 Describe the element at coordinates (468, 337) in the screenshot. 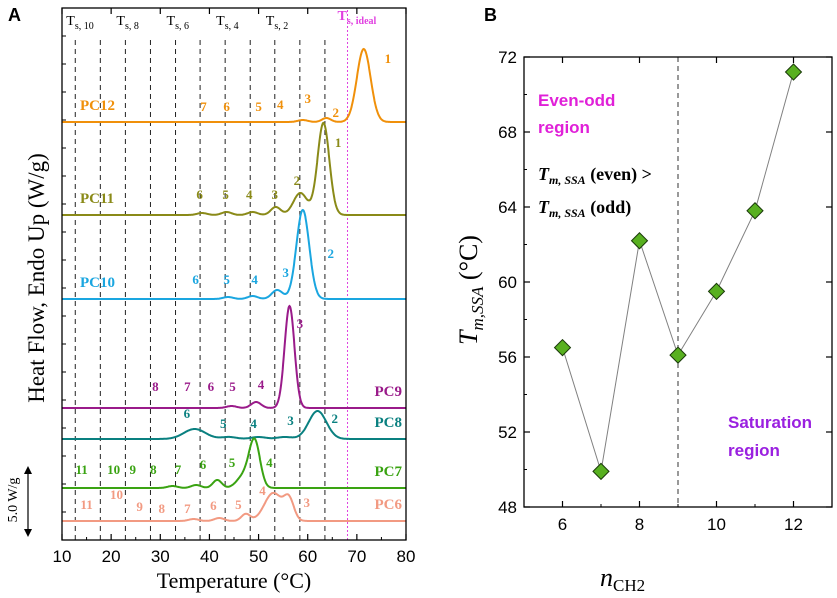

I see `ylabel-main: T` at that location.